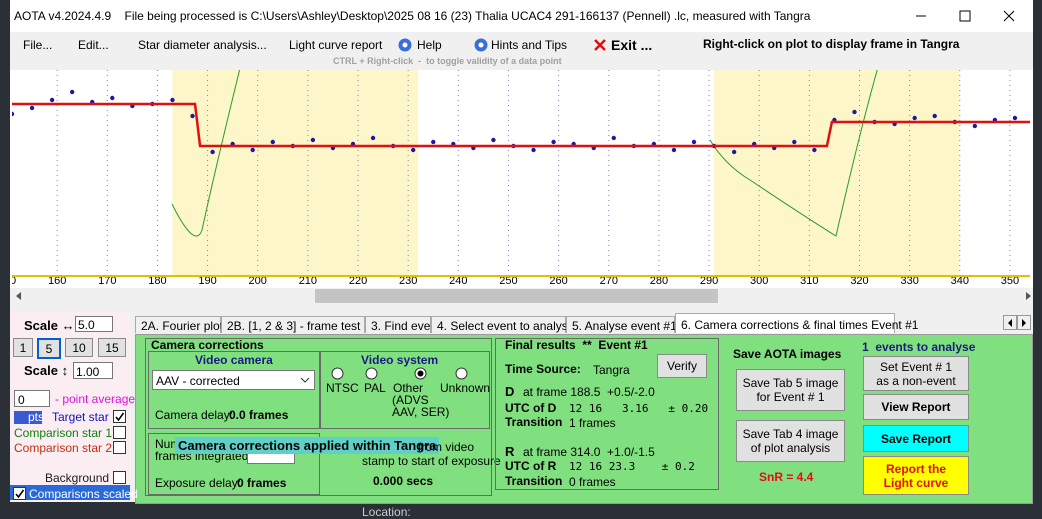 The height and width of the screenshot is (519, 1042). I want to click on x-tick-label: 220, so click(358, 281).